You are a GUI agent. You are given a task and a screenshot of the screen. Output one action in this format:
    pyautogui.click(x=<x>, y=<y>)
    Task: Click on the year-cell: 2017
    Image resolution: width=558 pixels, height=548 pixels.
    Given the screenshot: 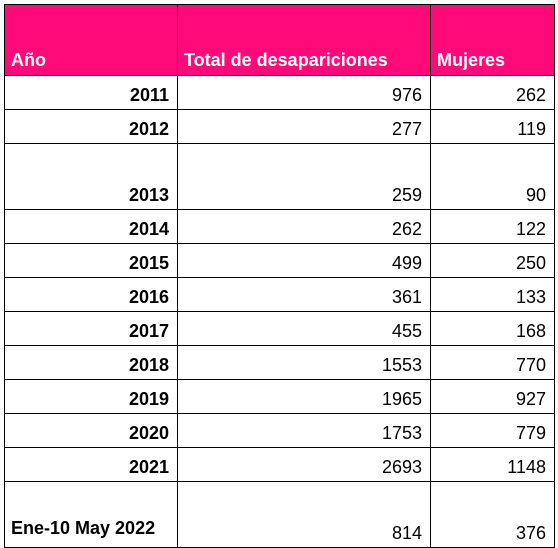 What is the action you would take?
    pyautogui.click(x=91, y=328)
    